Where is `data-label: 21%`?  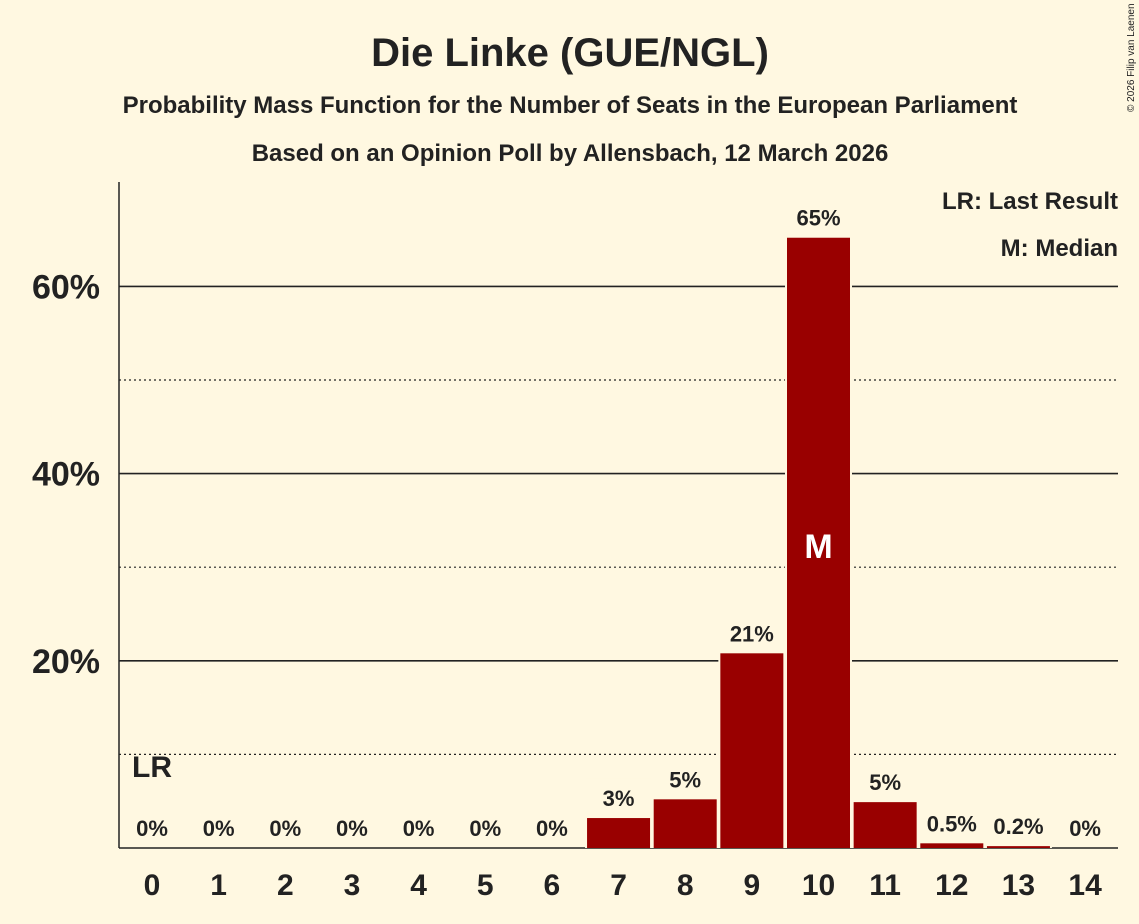
data-label: 21% is located at coordinates (752, 633).